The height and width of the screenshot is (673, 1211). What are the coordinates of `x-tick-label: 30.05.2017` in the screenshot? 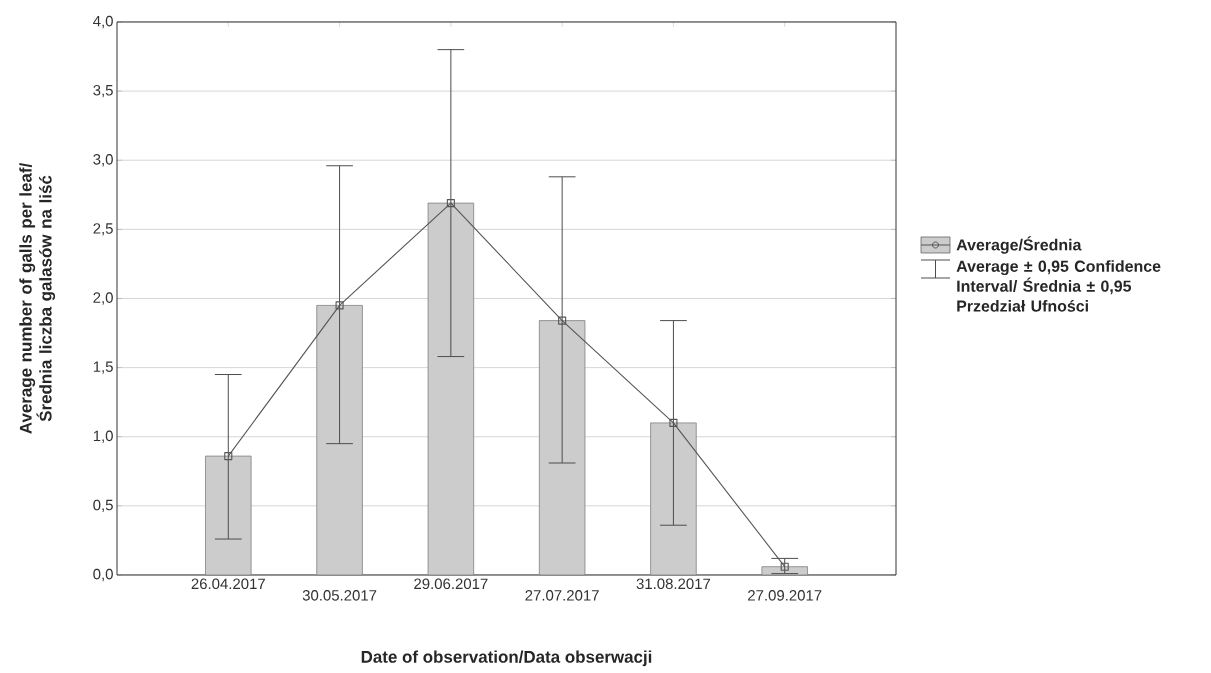 It's located at (339, 595).